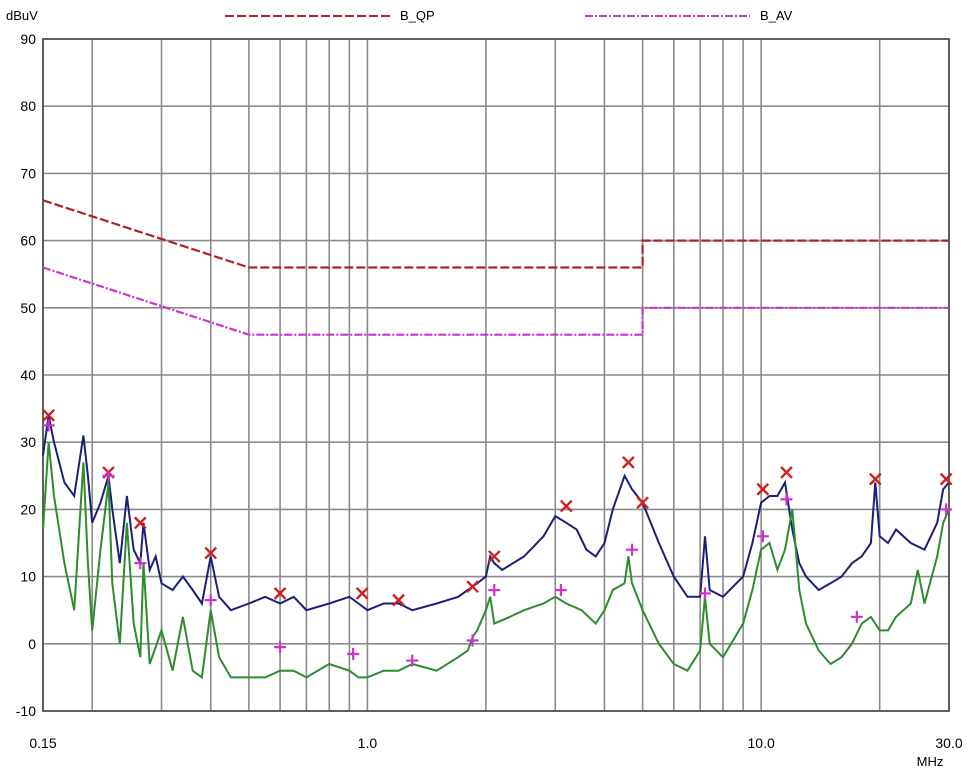  What do you see at coordinates (32, 644) in the screenshot?
I see `y-tick-label-1: 0` at bounding box center [32, 644].